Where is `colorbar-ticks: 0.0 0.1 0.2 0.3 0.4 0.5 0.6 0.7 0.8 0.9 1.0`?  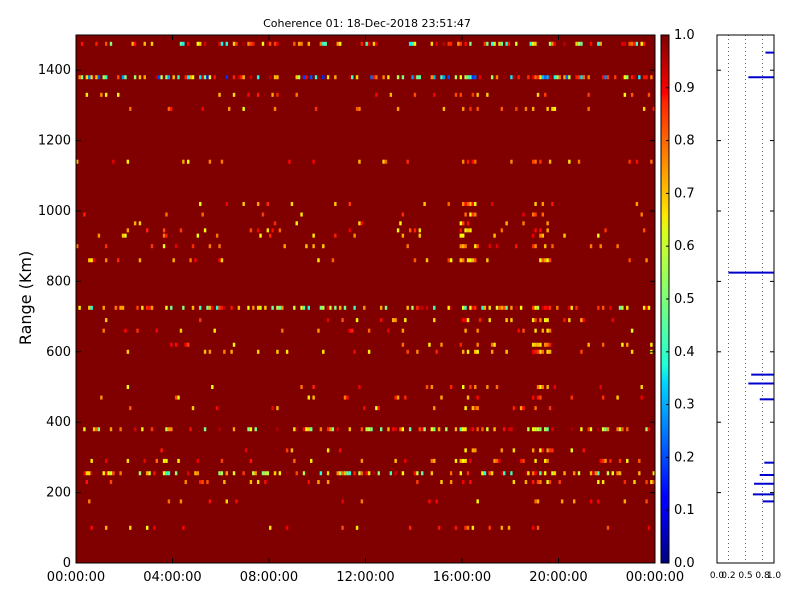
colorbar-ticks: 0.0 0.1 0.2 0.3 0.4 0.5 0.6 0.7 0.8 0.9 1.0 is located at coordinates (680, 299).